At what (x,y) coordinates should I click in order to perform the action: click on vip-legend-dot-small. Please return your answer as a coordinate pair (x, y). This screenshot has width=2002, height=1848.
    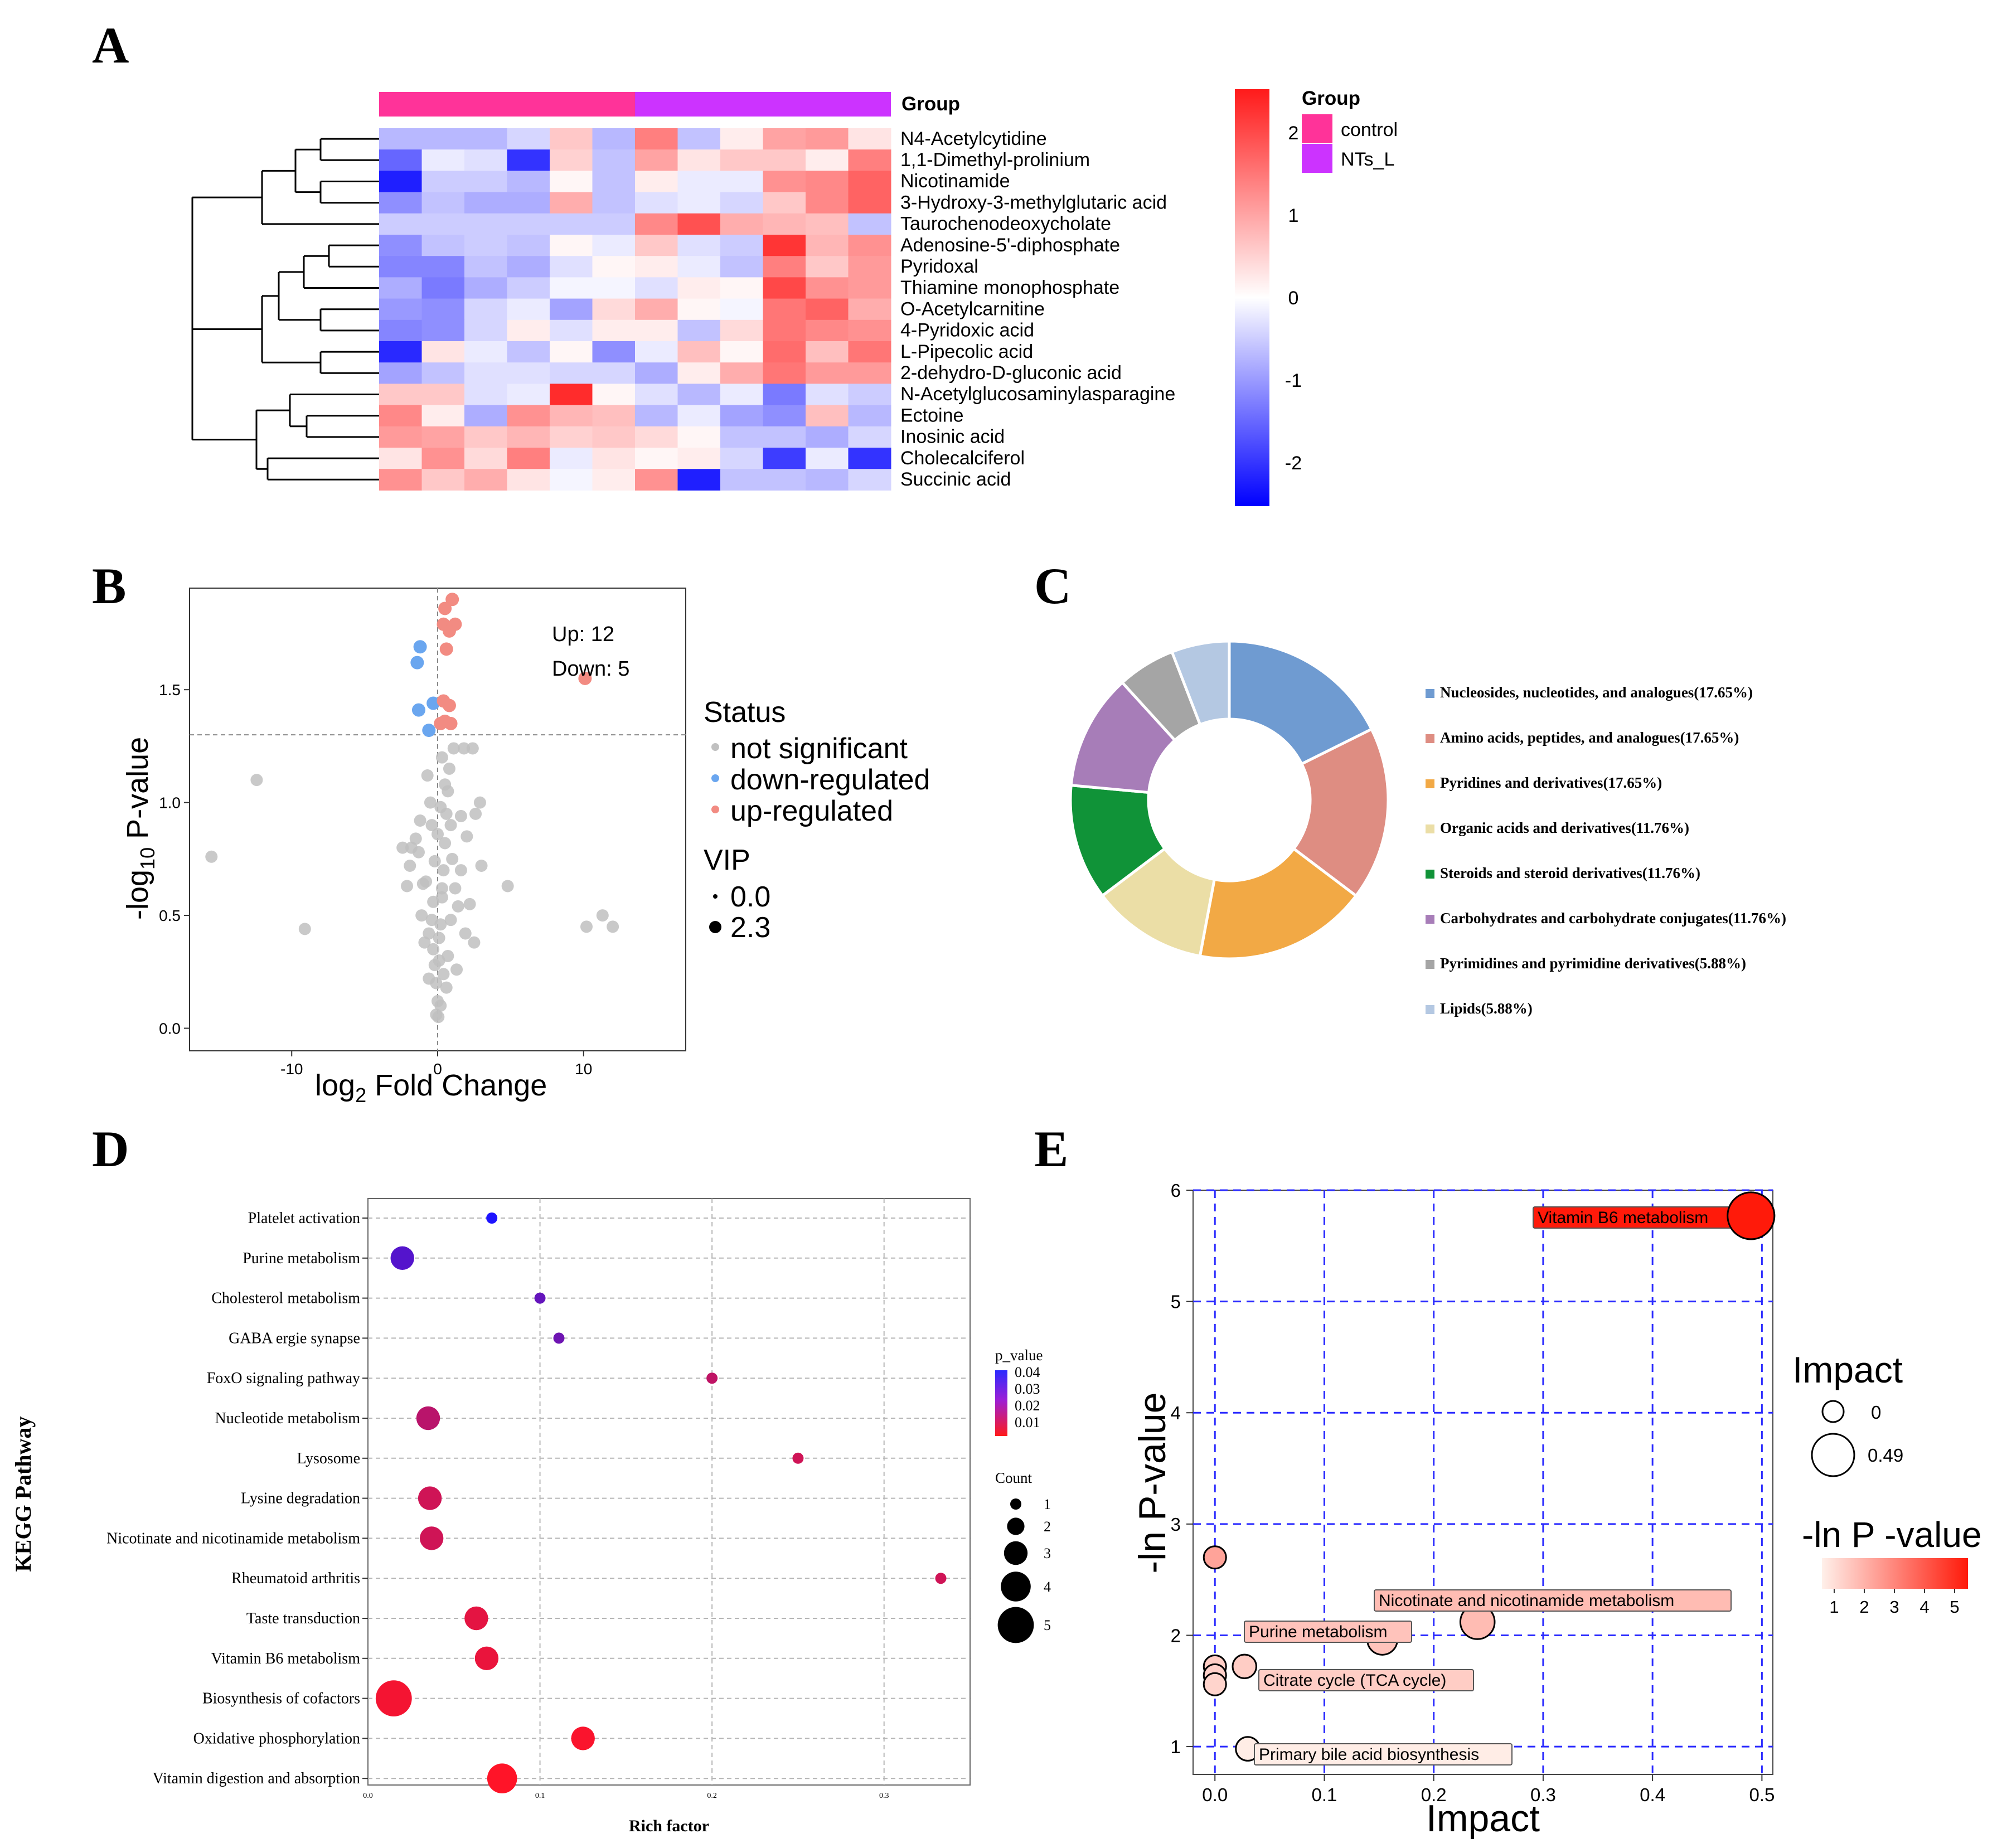
    Looking at the image, I should click on (715, 896).